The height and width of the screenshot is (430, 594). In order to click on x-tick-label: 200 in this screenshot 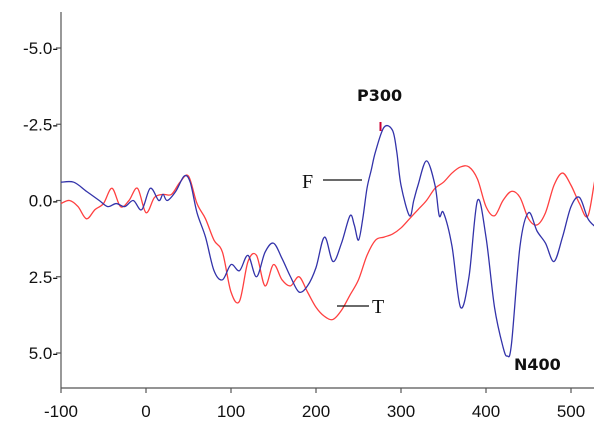, I will do `click(316, 411)`.